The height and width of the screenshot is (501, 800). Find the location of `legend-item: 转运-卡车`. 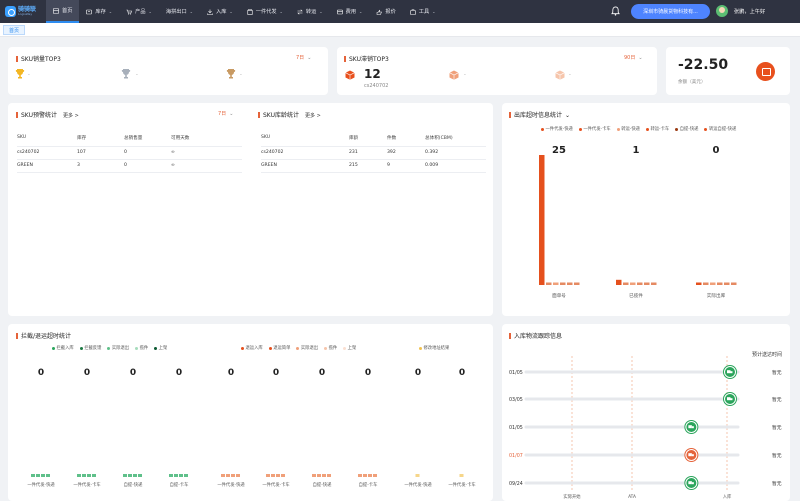

legend-item: 转运-卡车 is located at coordinates (657, 129).